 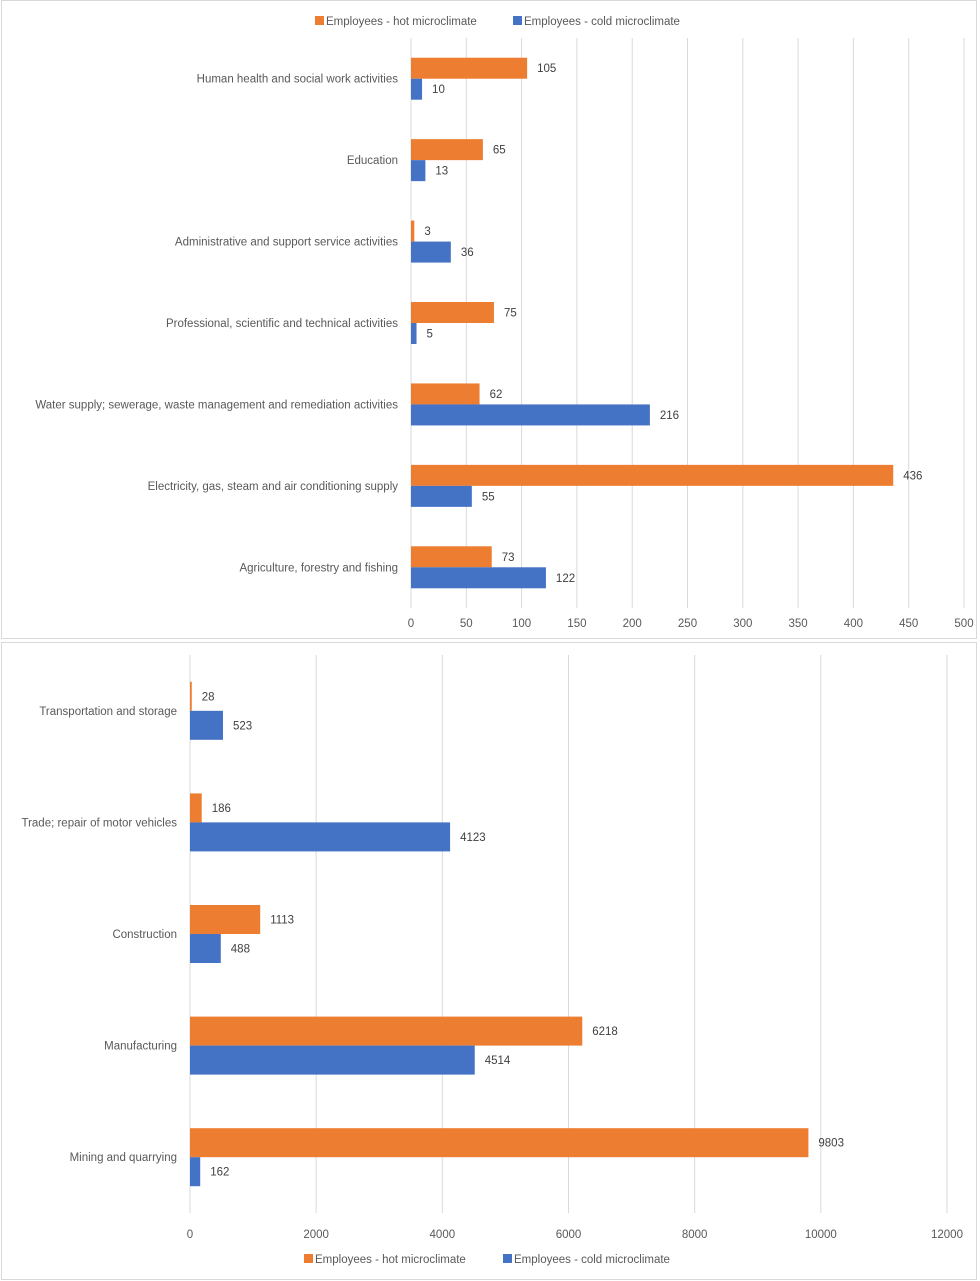 What do you see at coordinates (510, 314) in the screenshot?
I see `data-label: 75` at bounding box center [510, 314].